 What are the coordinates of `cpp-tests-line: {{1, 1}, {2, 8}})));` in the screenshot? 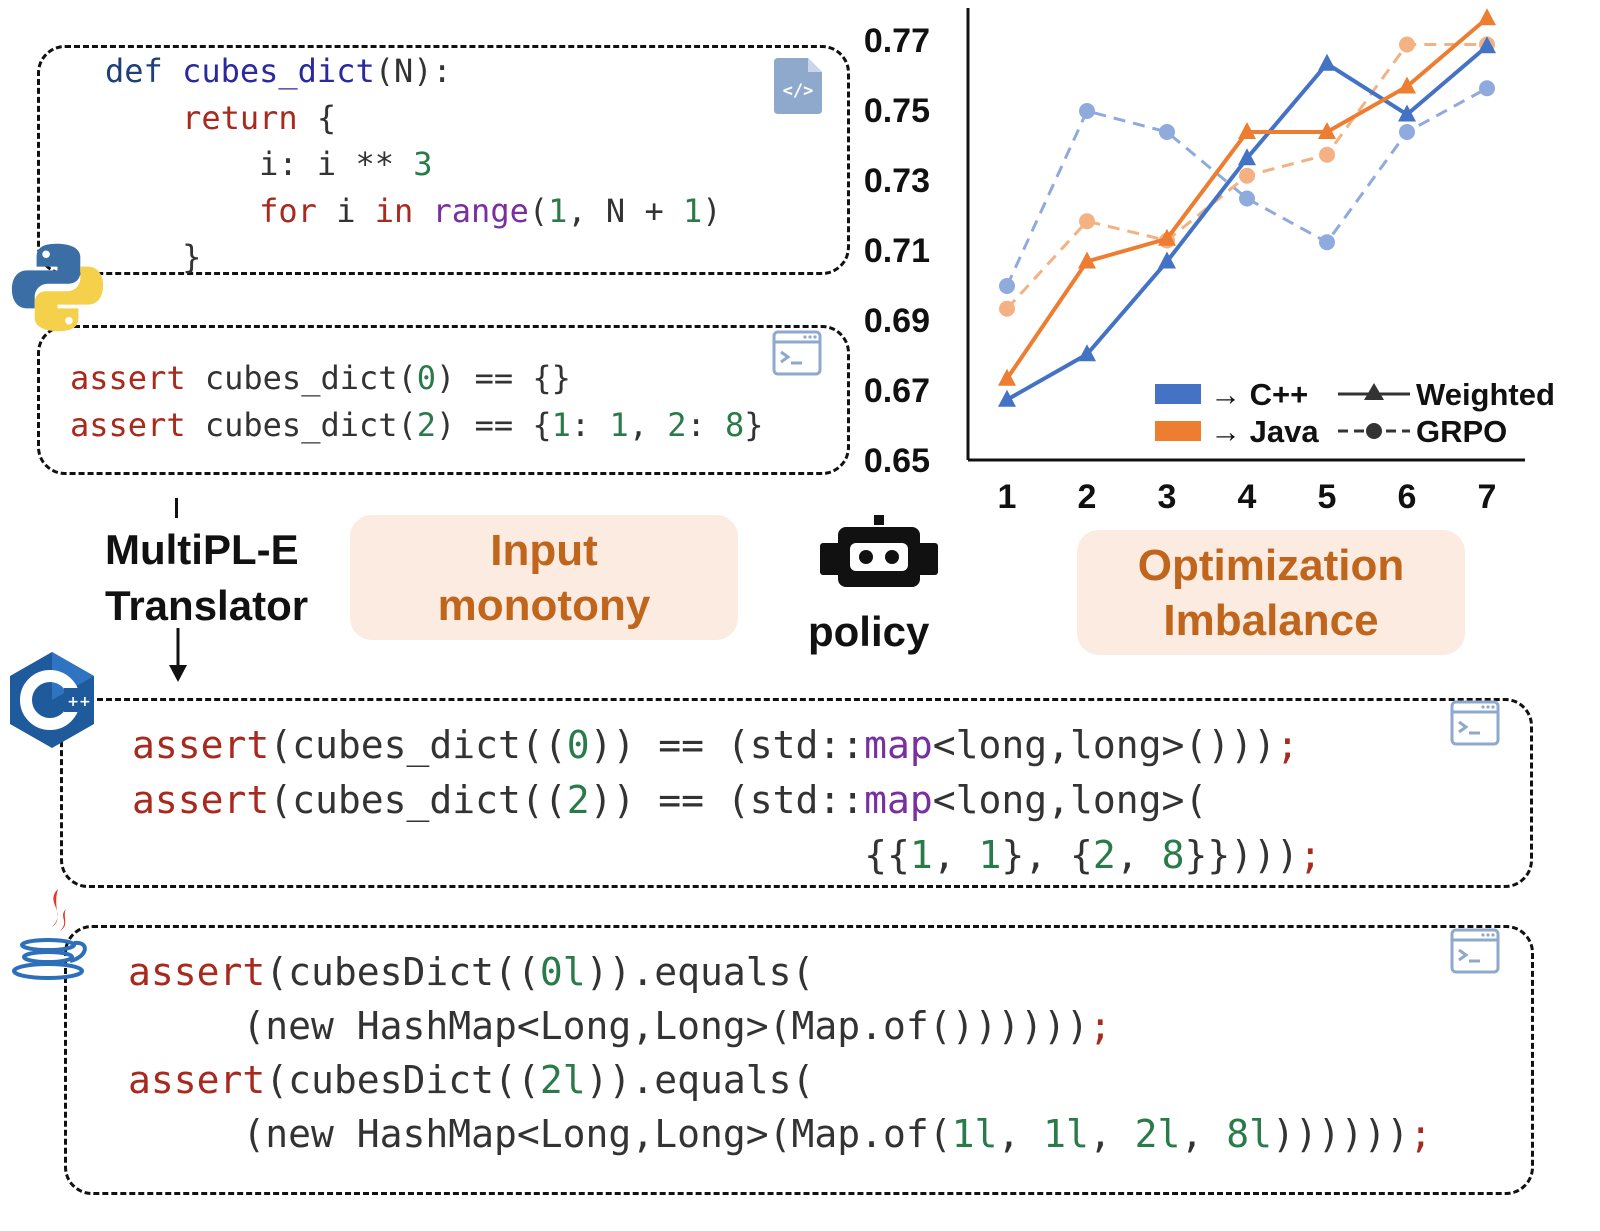 It's located at (727, 855).